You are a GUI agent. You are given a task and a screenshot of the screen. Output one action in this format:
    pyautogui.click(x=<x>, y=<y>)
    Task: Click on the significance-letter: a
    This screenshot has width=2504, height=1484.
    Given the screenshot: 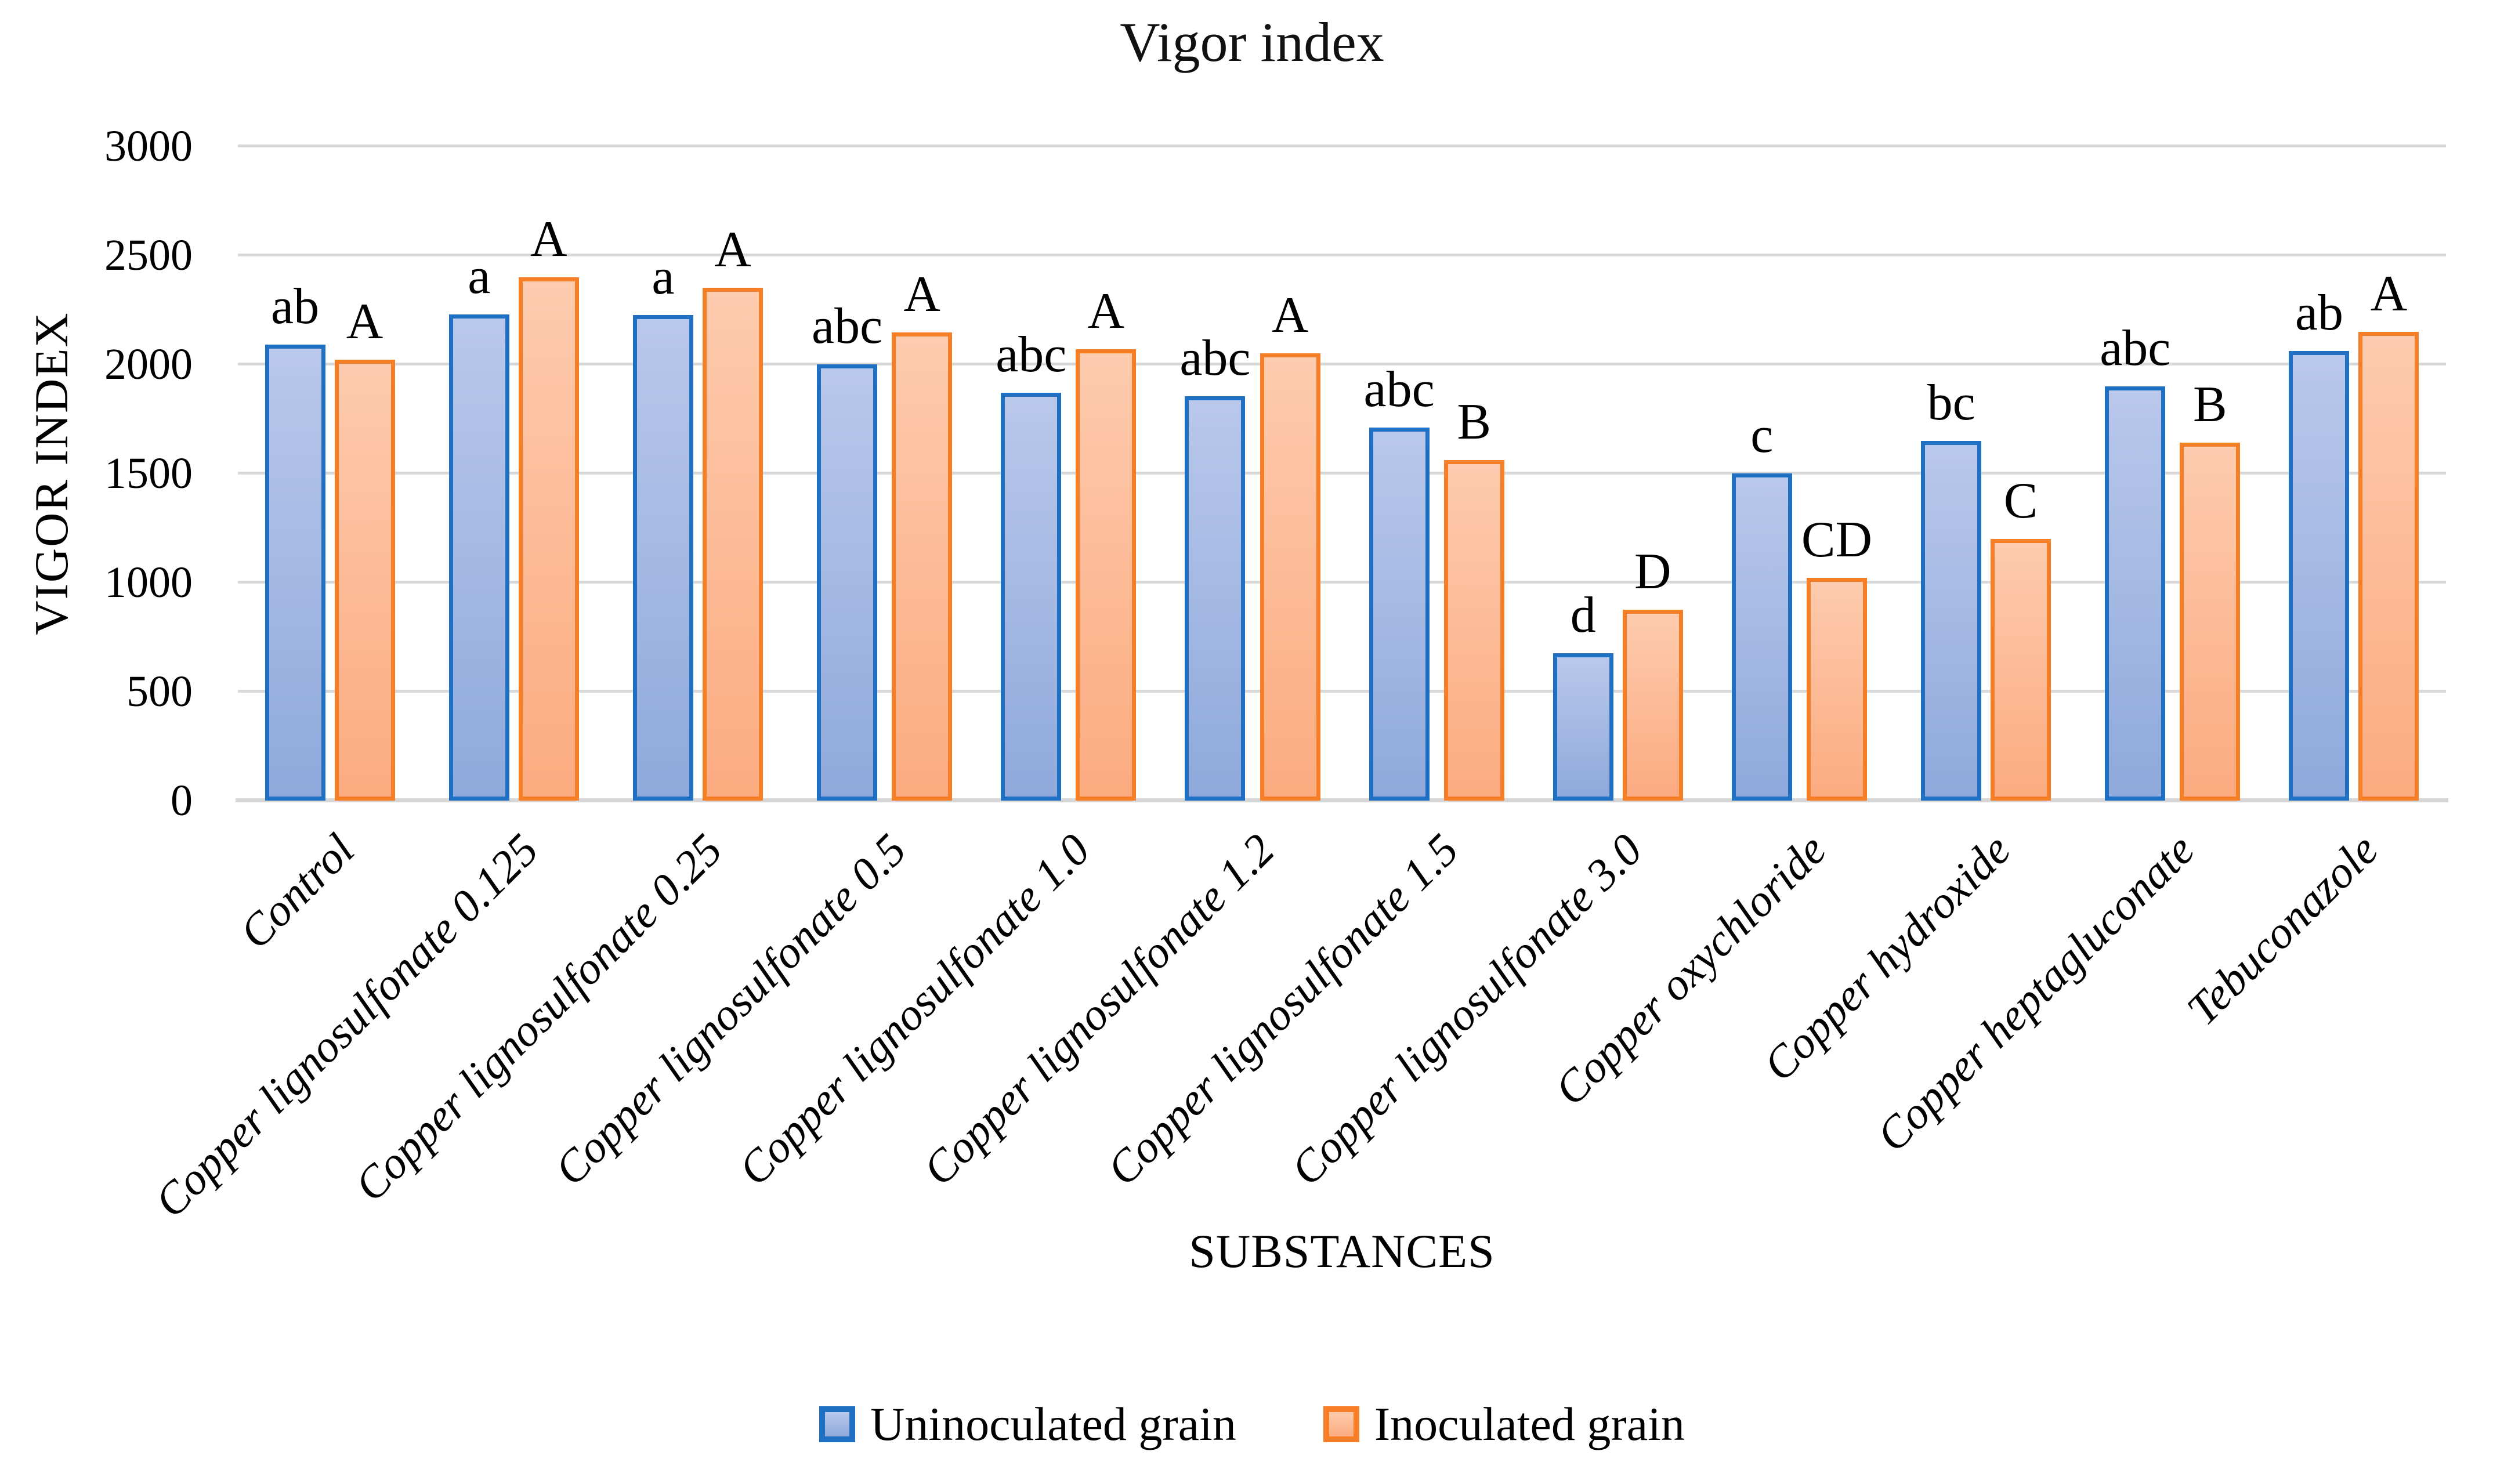 What is the action you would take?
    pyautogui.click(x=663, y=276)
    